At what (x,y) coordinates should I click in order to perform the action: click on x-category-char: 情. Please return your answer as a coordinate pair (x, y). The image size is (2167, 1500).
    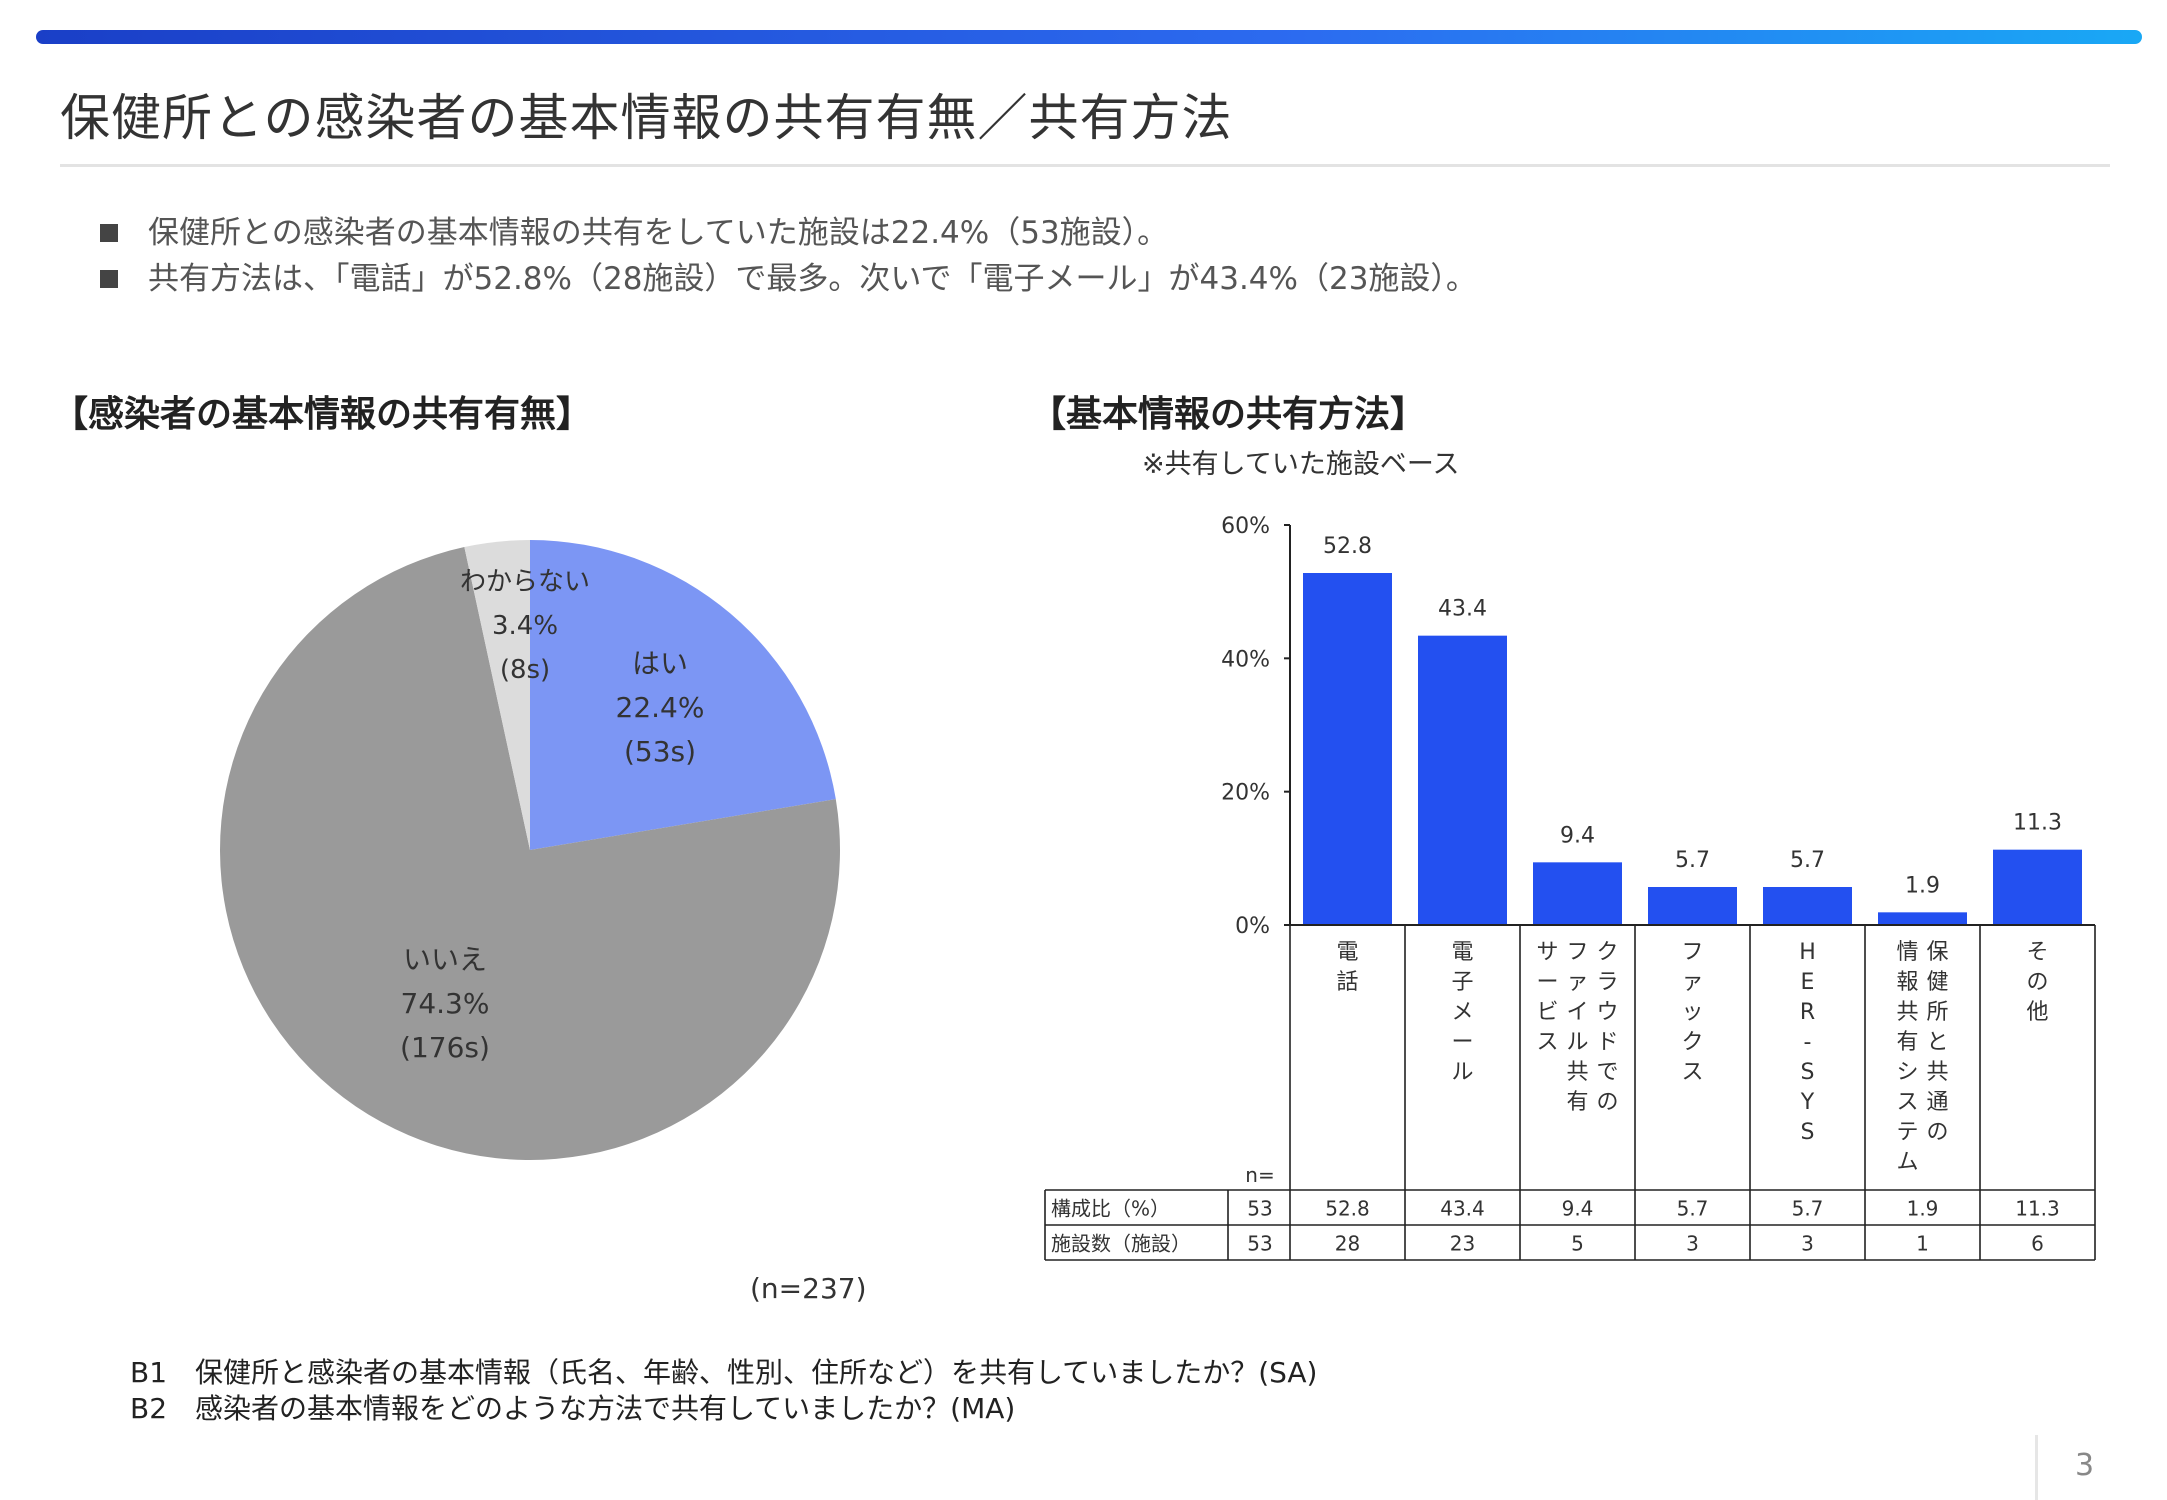
    Looking at the image, I should click on (1907, 952).